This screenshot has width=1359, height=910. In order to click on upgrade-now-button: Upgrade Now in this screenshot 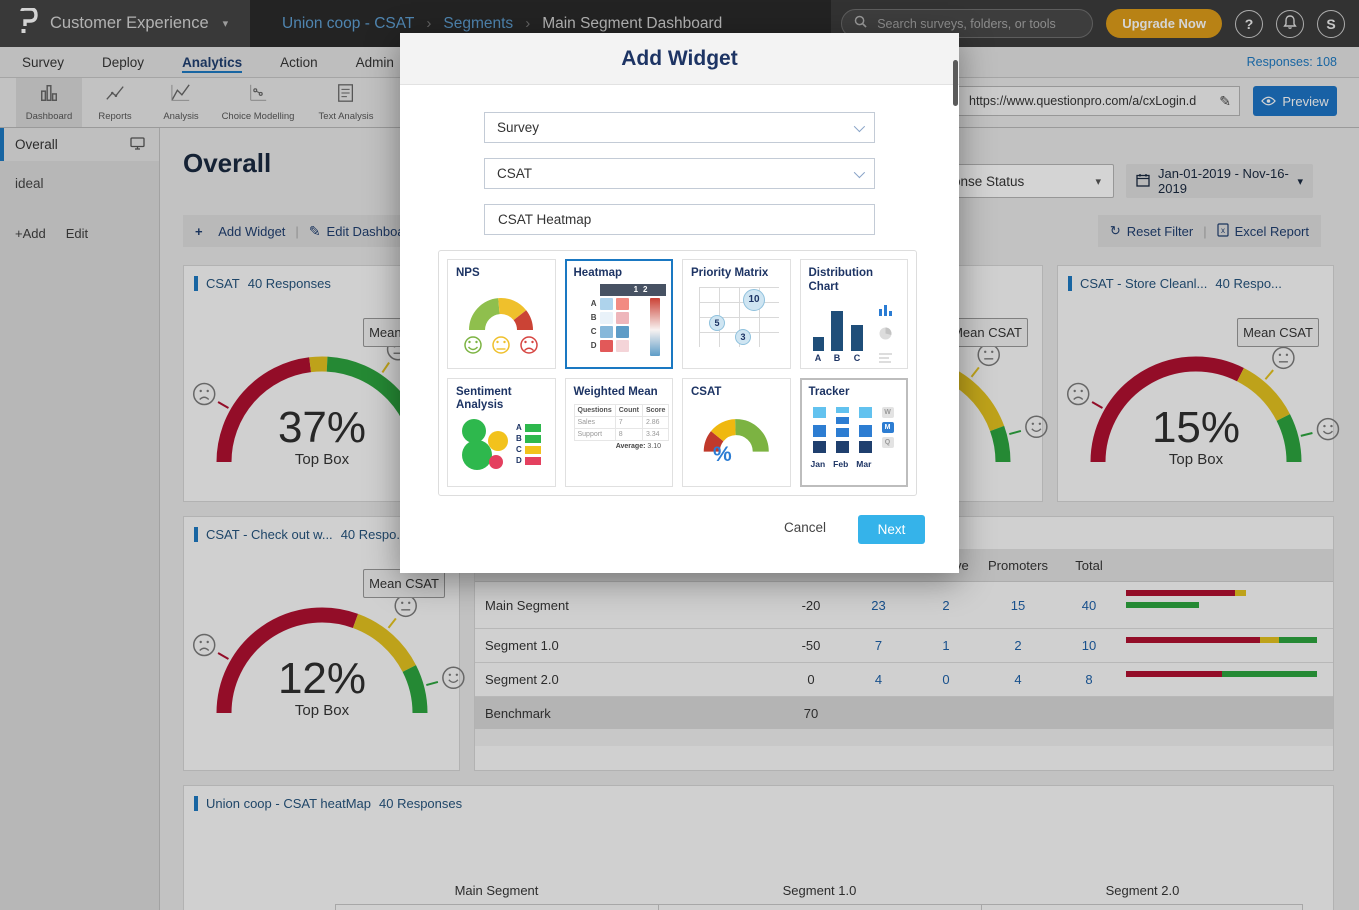, I will do `click(1164, 23)`.